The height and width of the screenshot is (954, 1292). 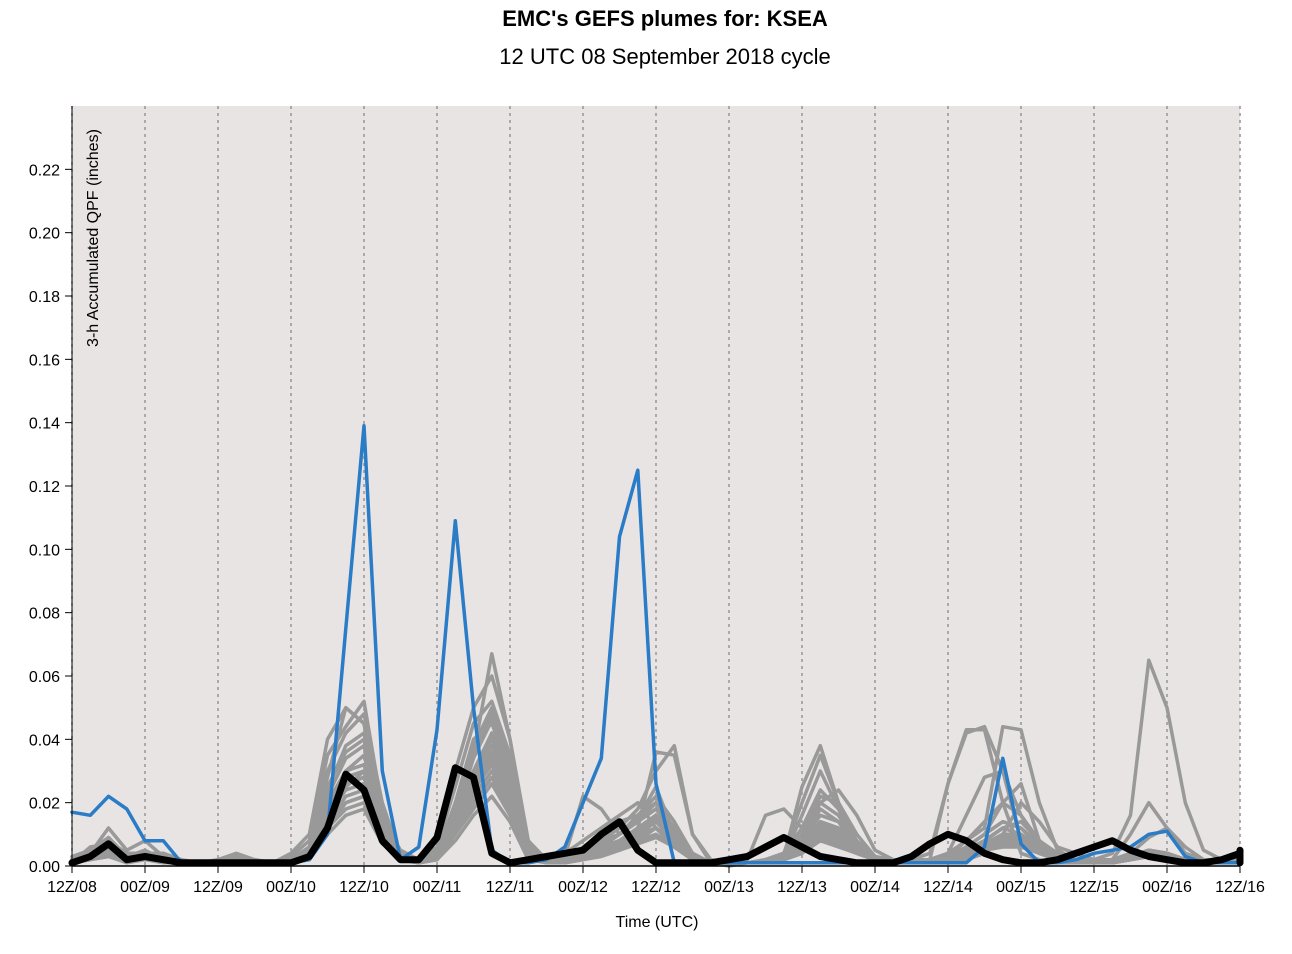 I want to click on y-axis-label: 3-h Accumulated QPF (inches), so click(x=93, y=238).